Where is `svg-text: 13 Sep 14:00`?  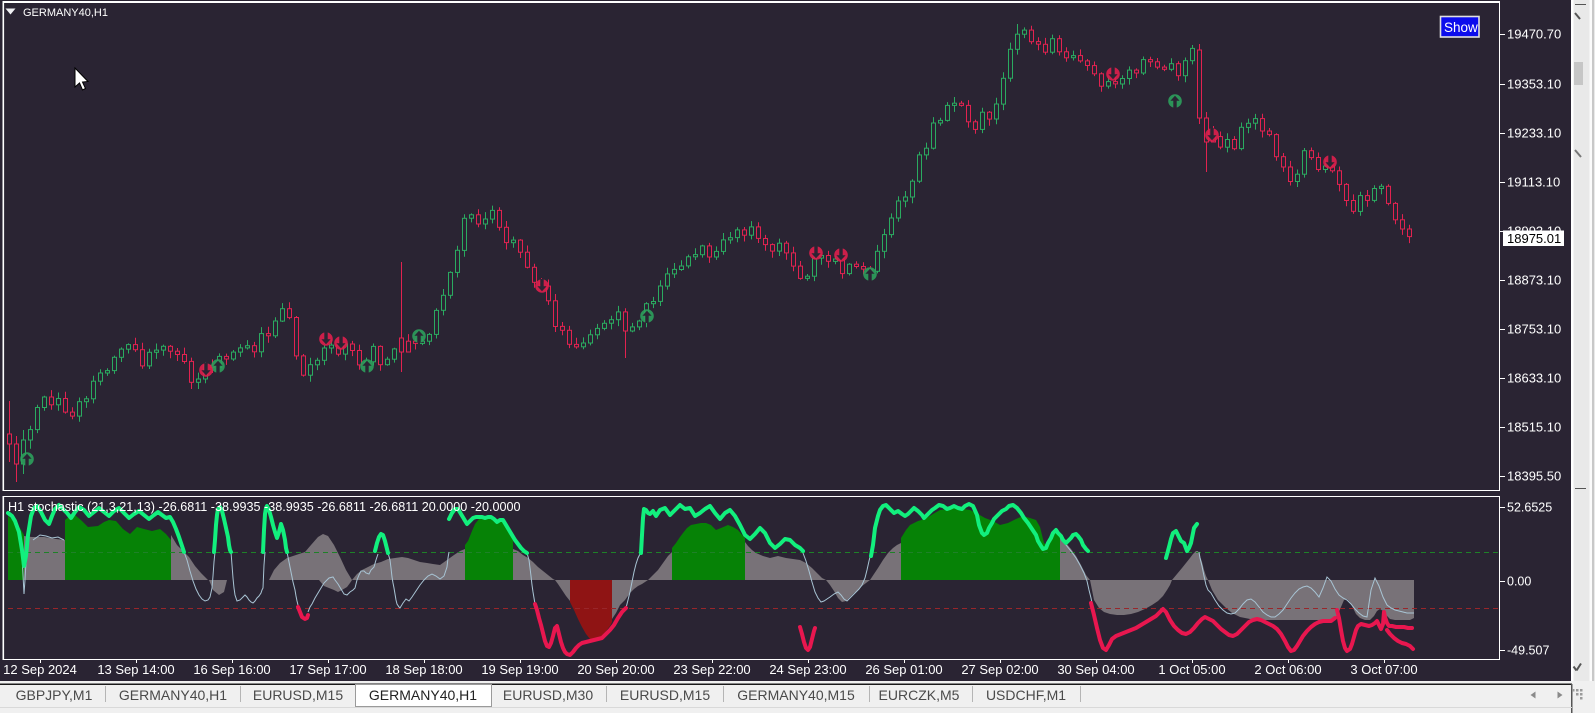
svg-text: 13 Sep 14:00 is located at coordinates (135, 669).